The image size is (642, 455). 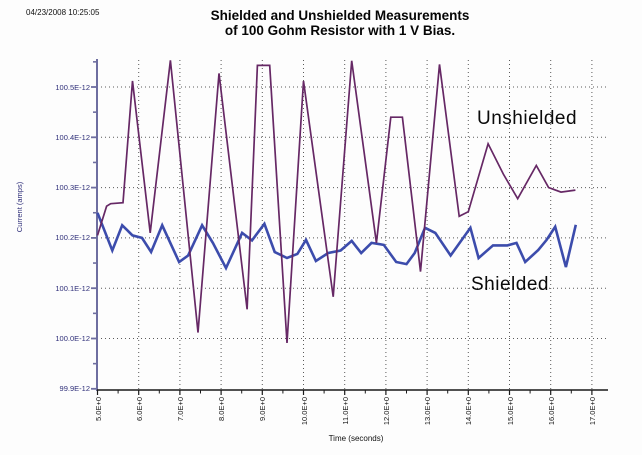 What do you see at coordinates (98, 409) in the screenshot?
I see `x-tick-label: 5.0E+0` at bounding box center [98, 409].